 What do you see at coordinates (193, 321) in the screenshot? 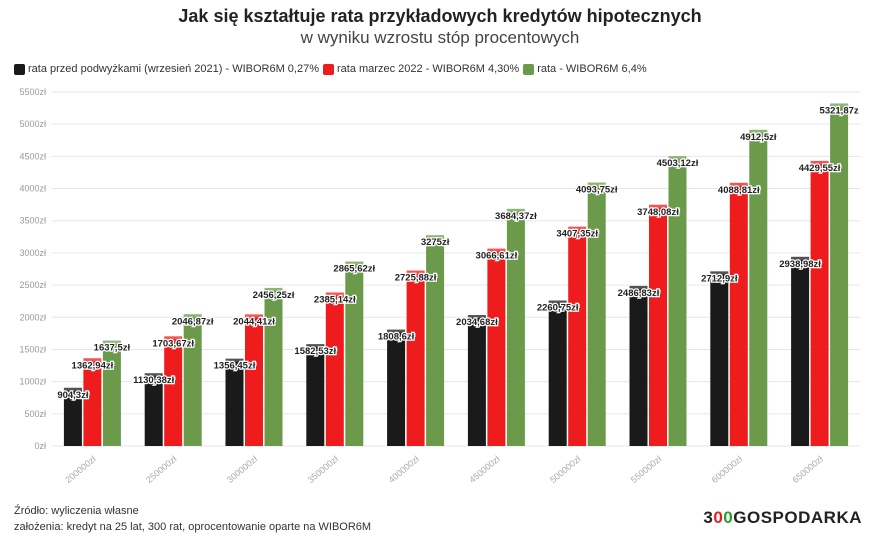
I see `data-label-series-3: 2046,87zł` at bounding box center [193, 321].